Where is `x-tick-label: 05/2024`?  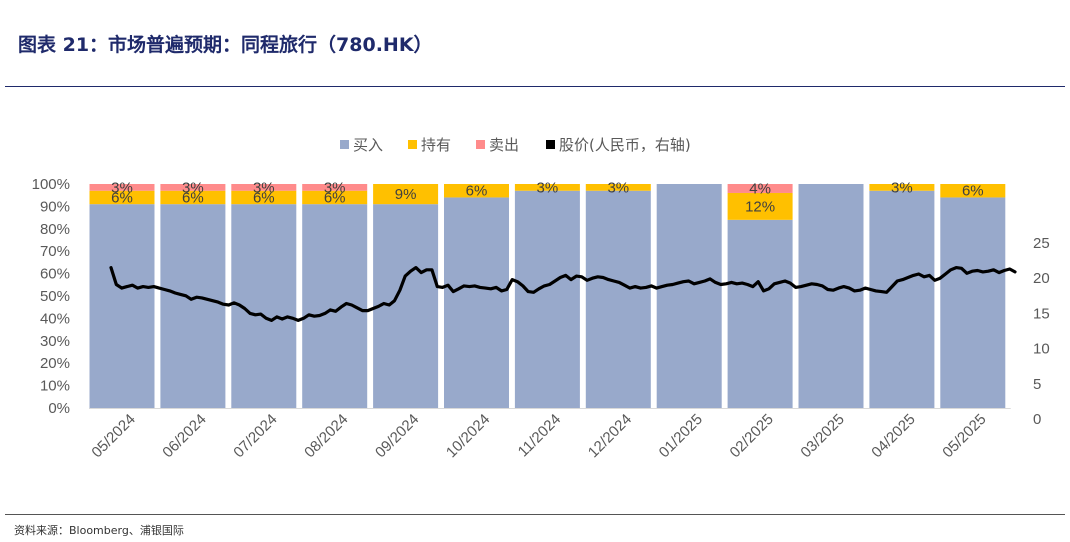 x-tick-label: 05/2024 is located at coordinates (113, 436).